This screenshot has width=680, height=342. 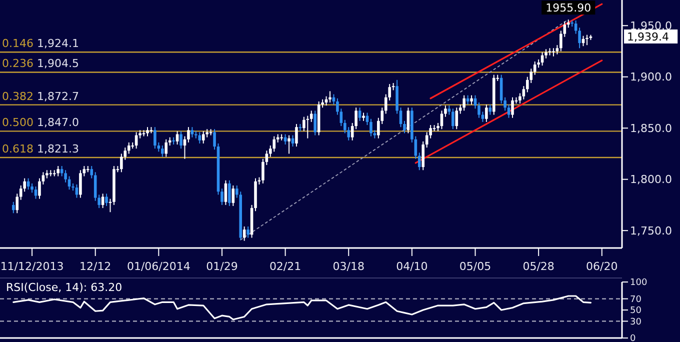 What do you see at coordinates (569, 7) in the screenshot?
I see `annotation: 1955.90` at bounding box center [569, 7].